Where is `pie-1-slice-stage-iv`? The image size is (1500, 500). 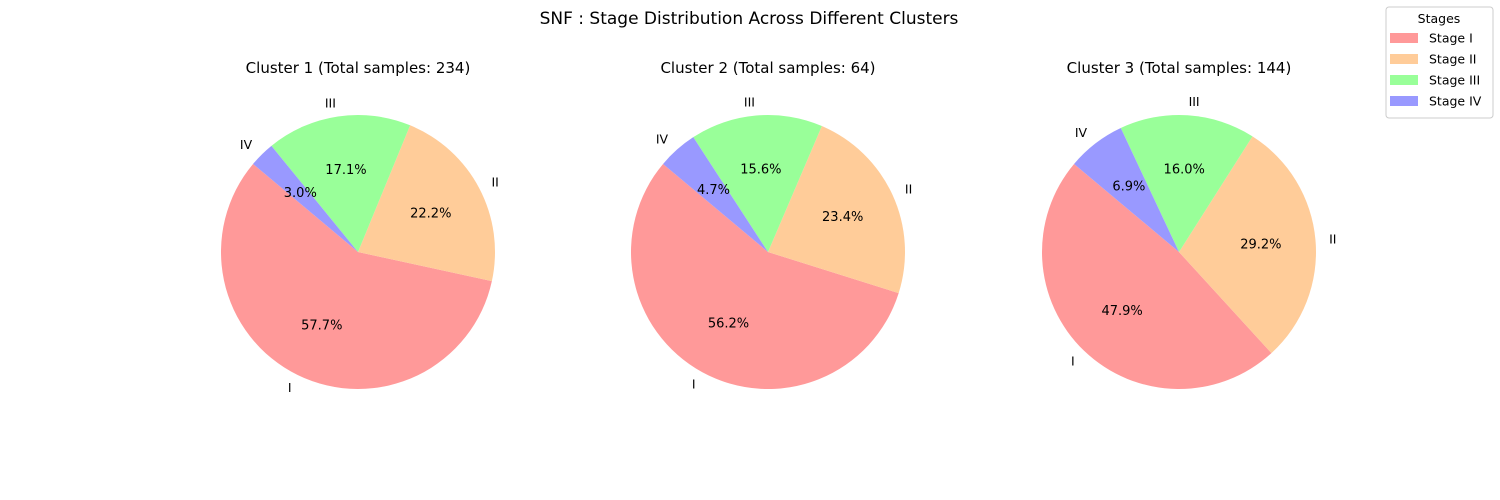
pie-1-slice-stage-iv is located at coordinates (305, 198).